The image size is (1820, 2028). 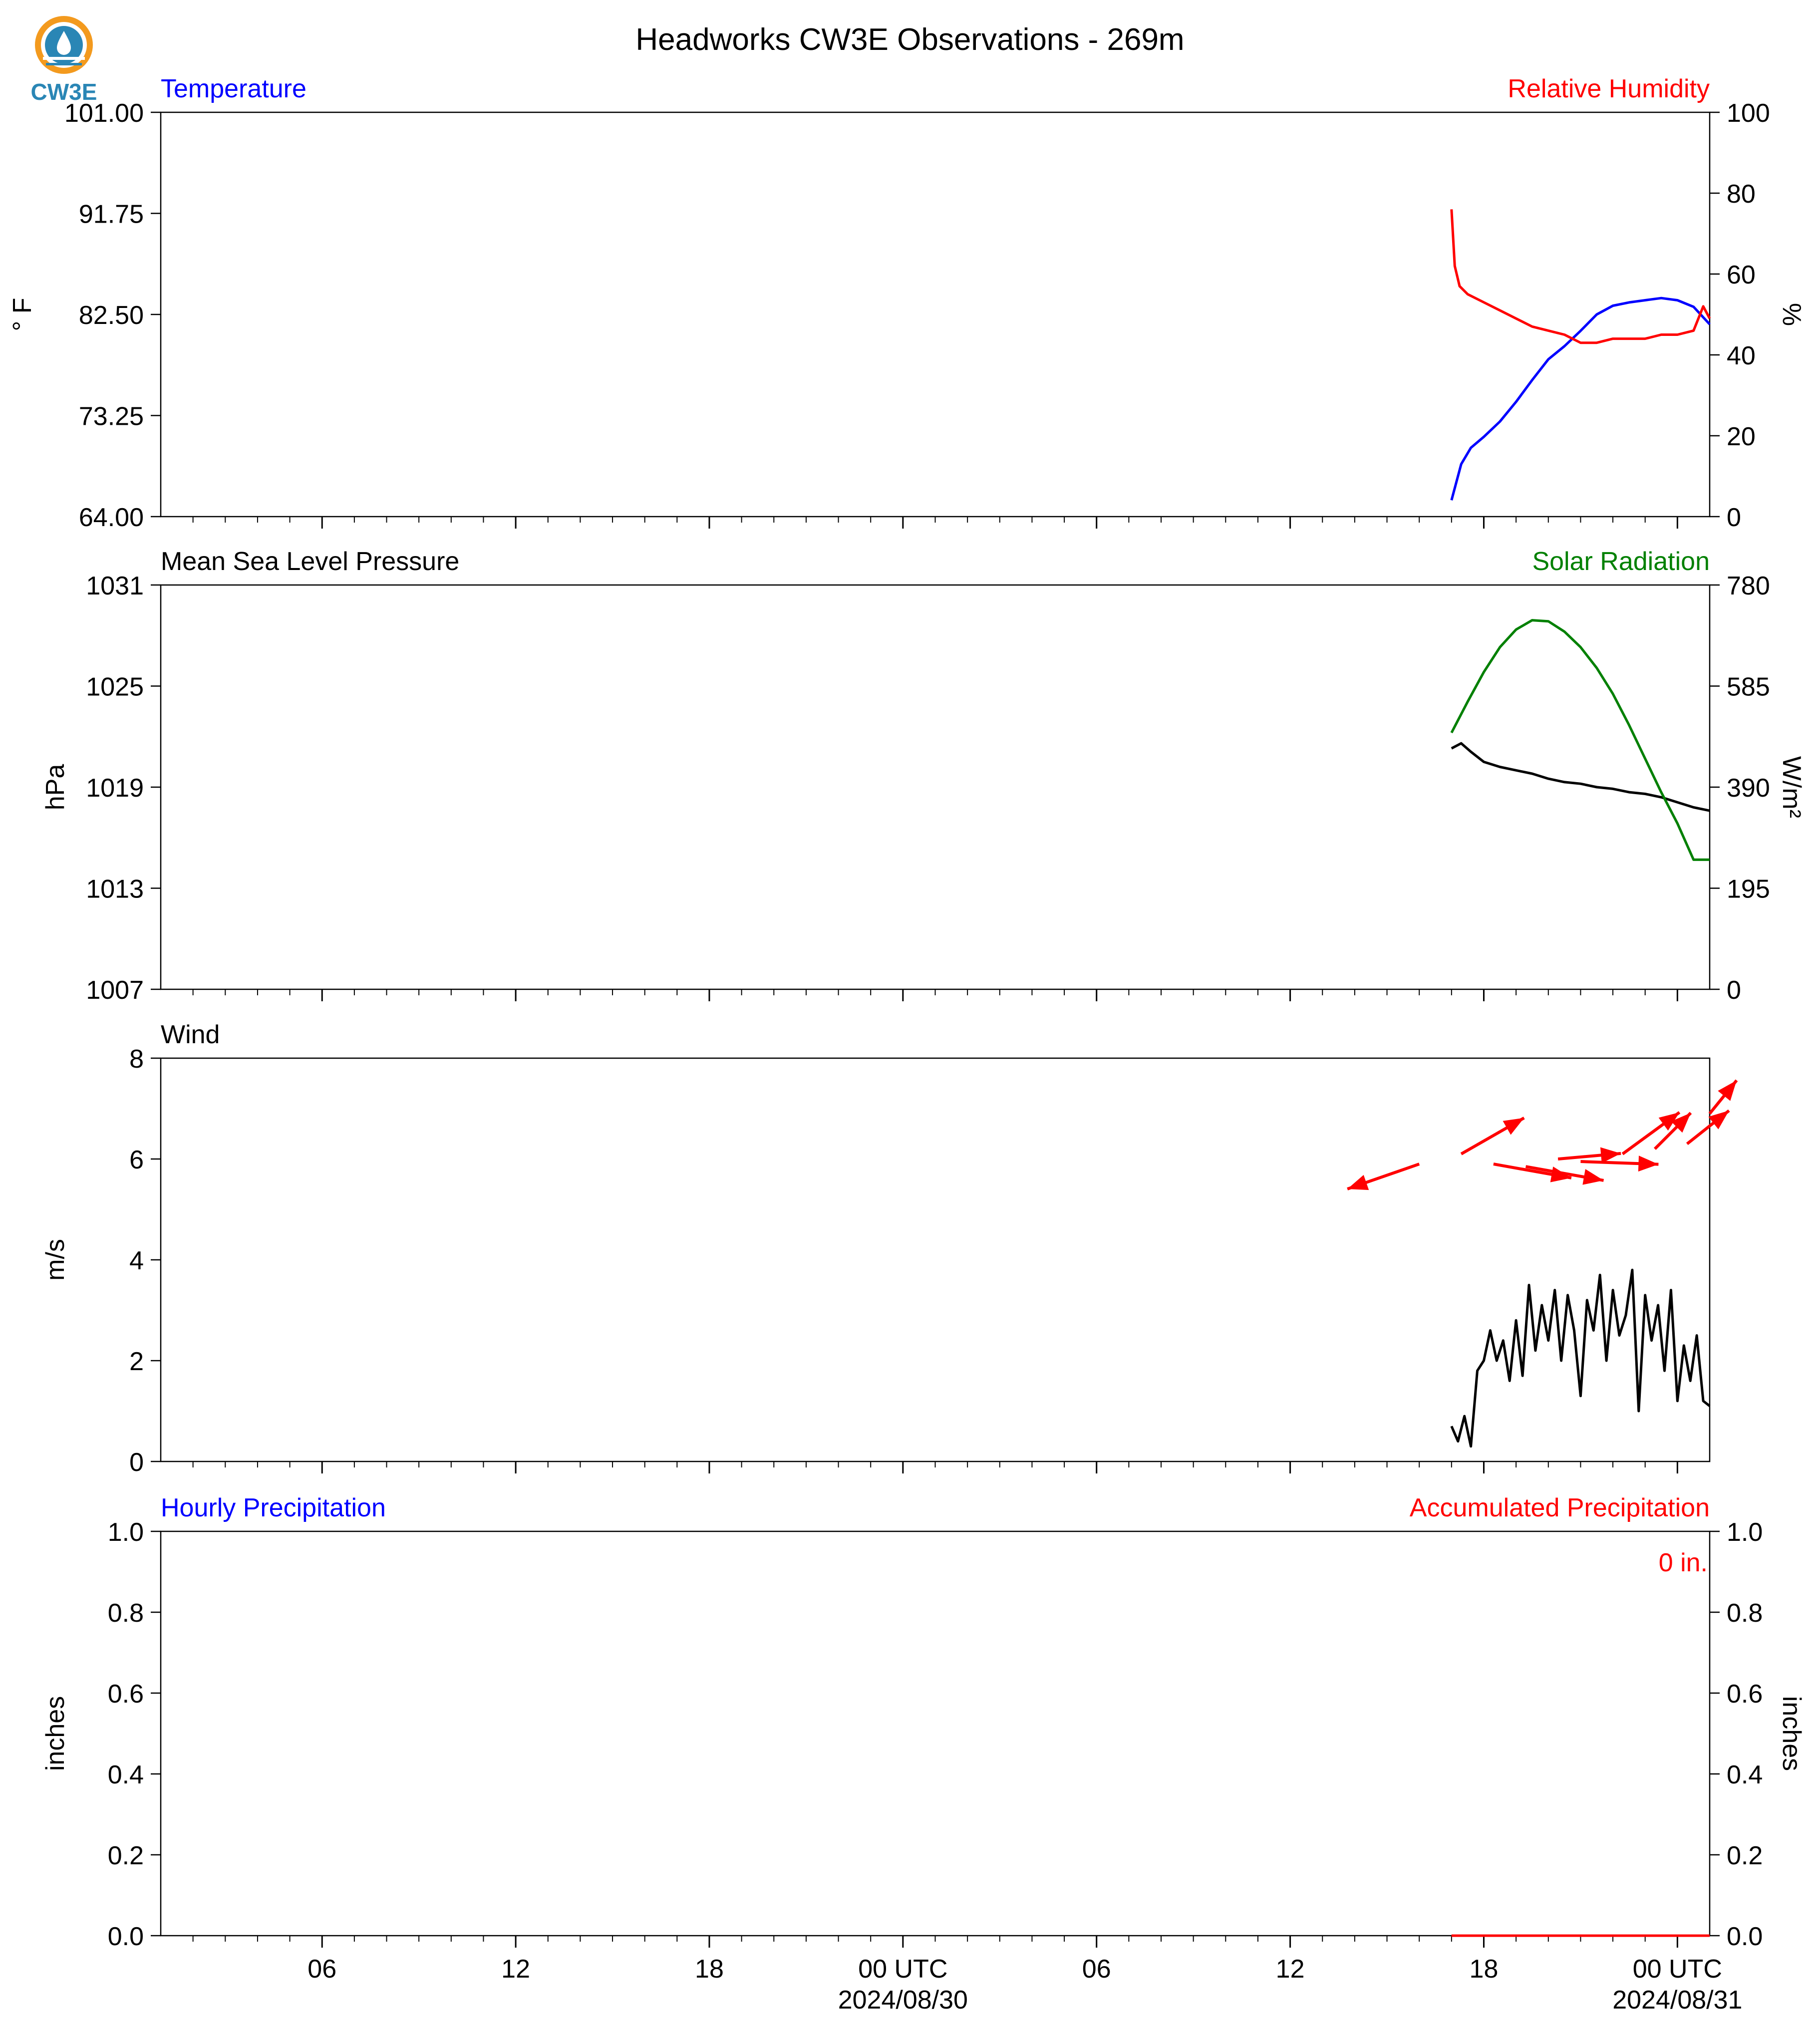 What do you see at coordinates (136, 1059) in the screenshot?
I see `y-left-tick-label: 8` at bounding box center [136, 1059].